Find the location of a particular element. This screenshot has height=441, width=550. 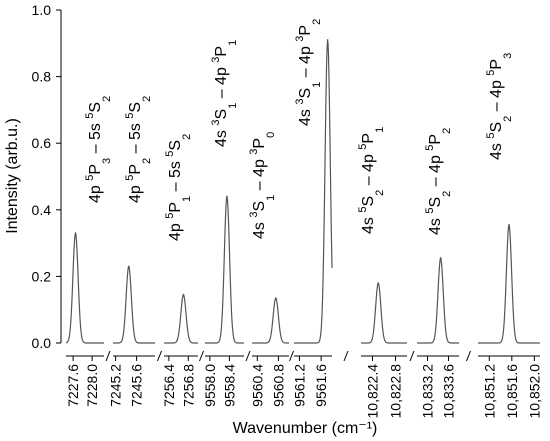

y-tick-label: 0.2 is located at coordinates (42, 276).